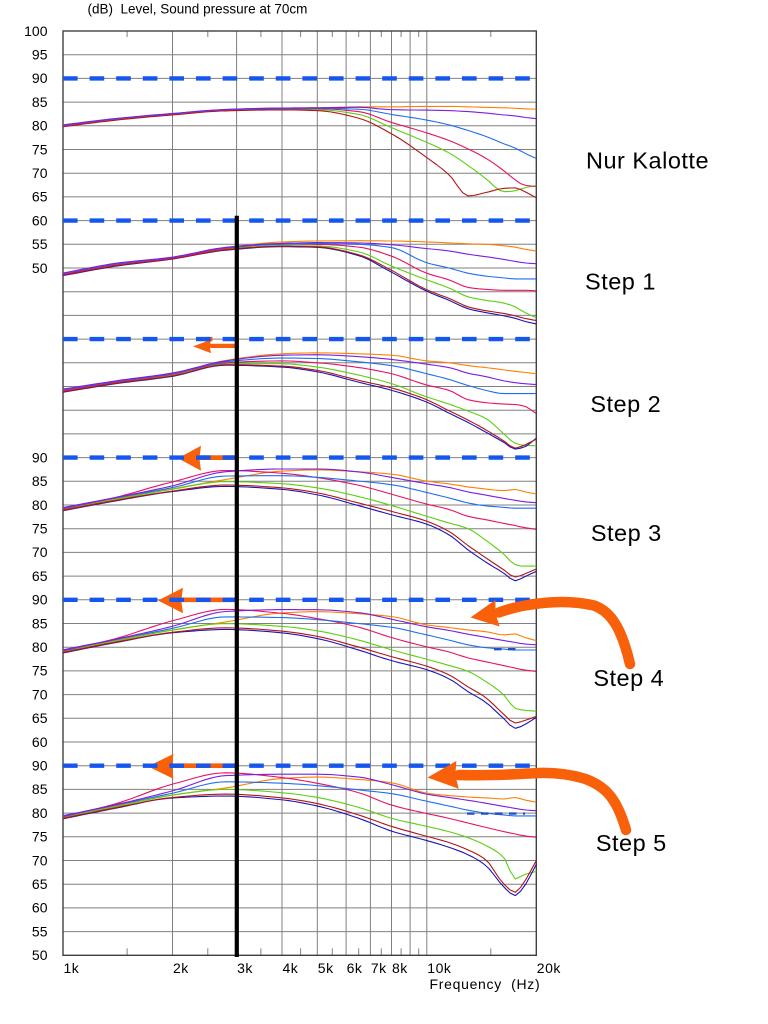 The width and height of the screenshot is (768, 1024). What do you see at coordinates (631, 843) in the screenshot?
I see `svg-text: Step 5` at bounding box center [631, 843].